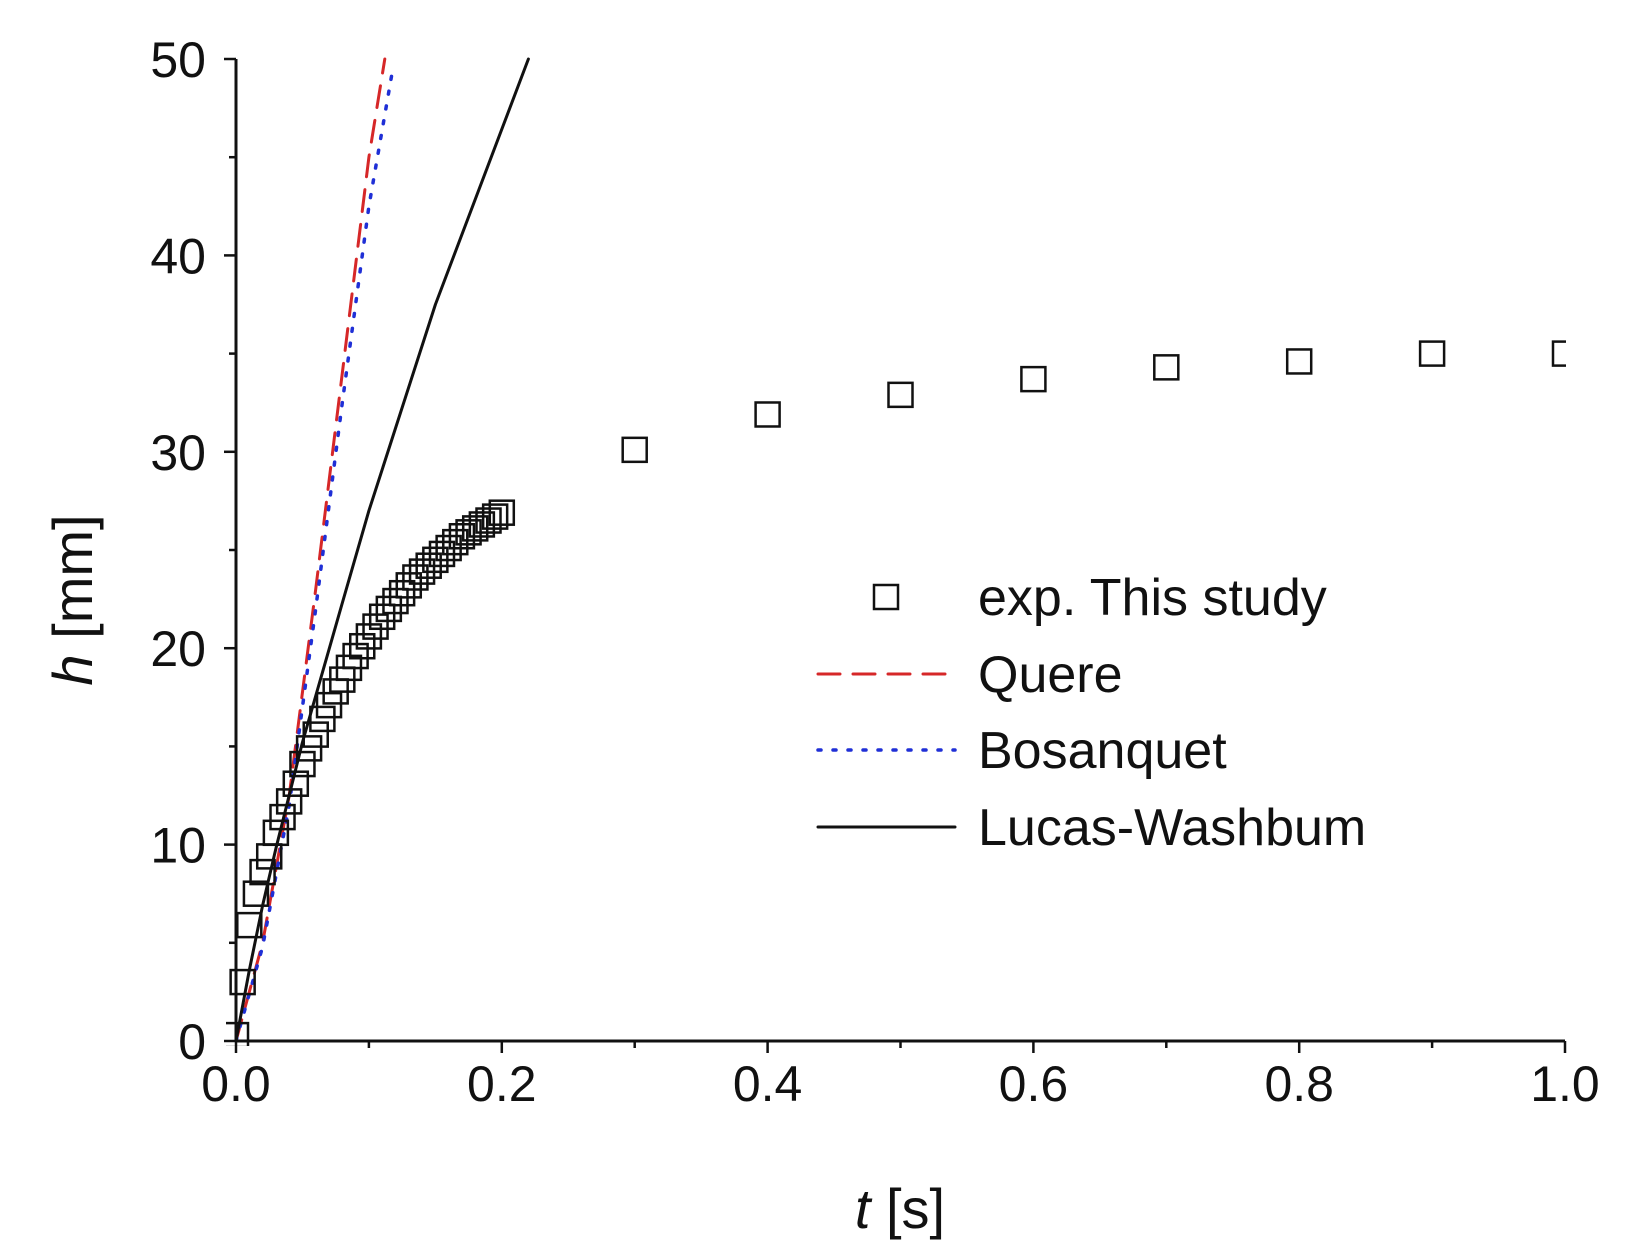 The width and height of the screenshot is (1632, 1248). What do you see at coordinates (1565, 1084) in the screenshot?
I see `x-tick-label: 1.0` at bounding box center [1565, 1084].